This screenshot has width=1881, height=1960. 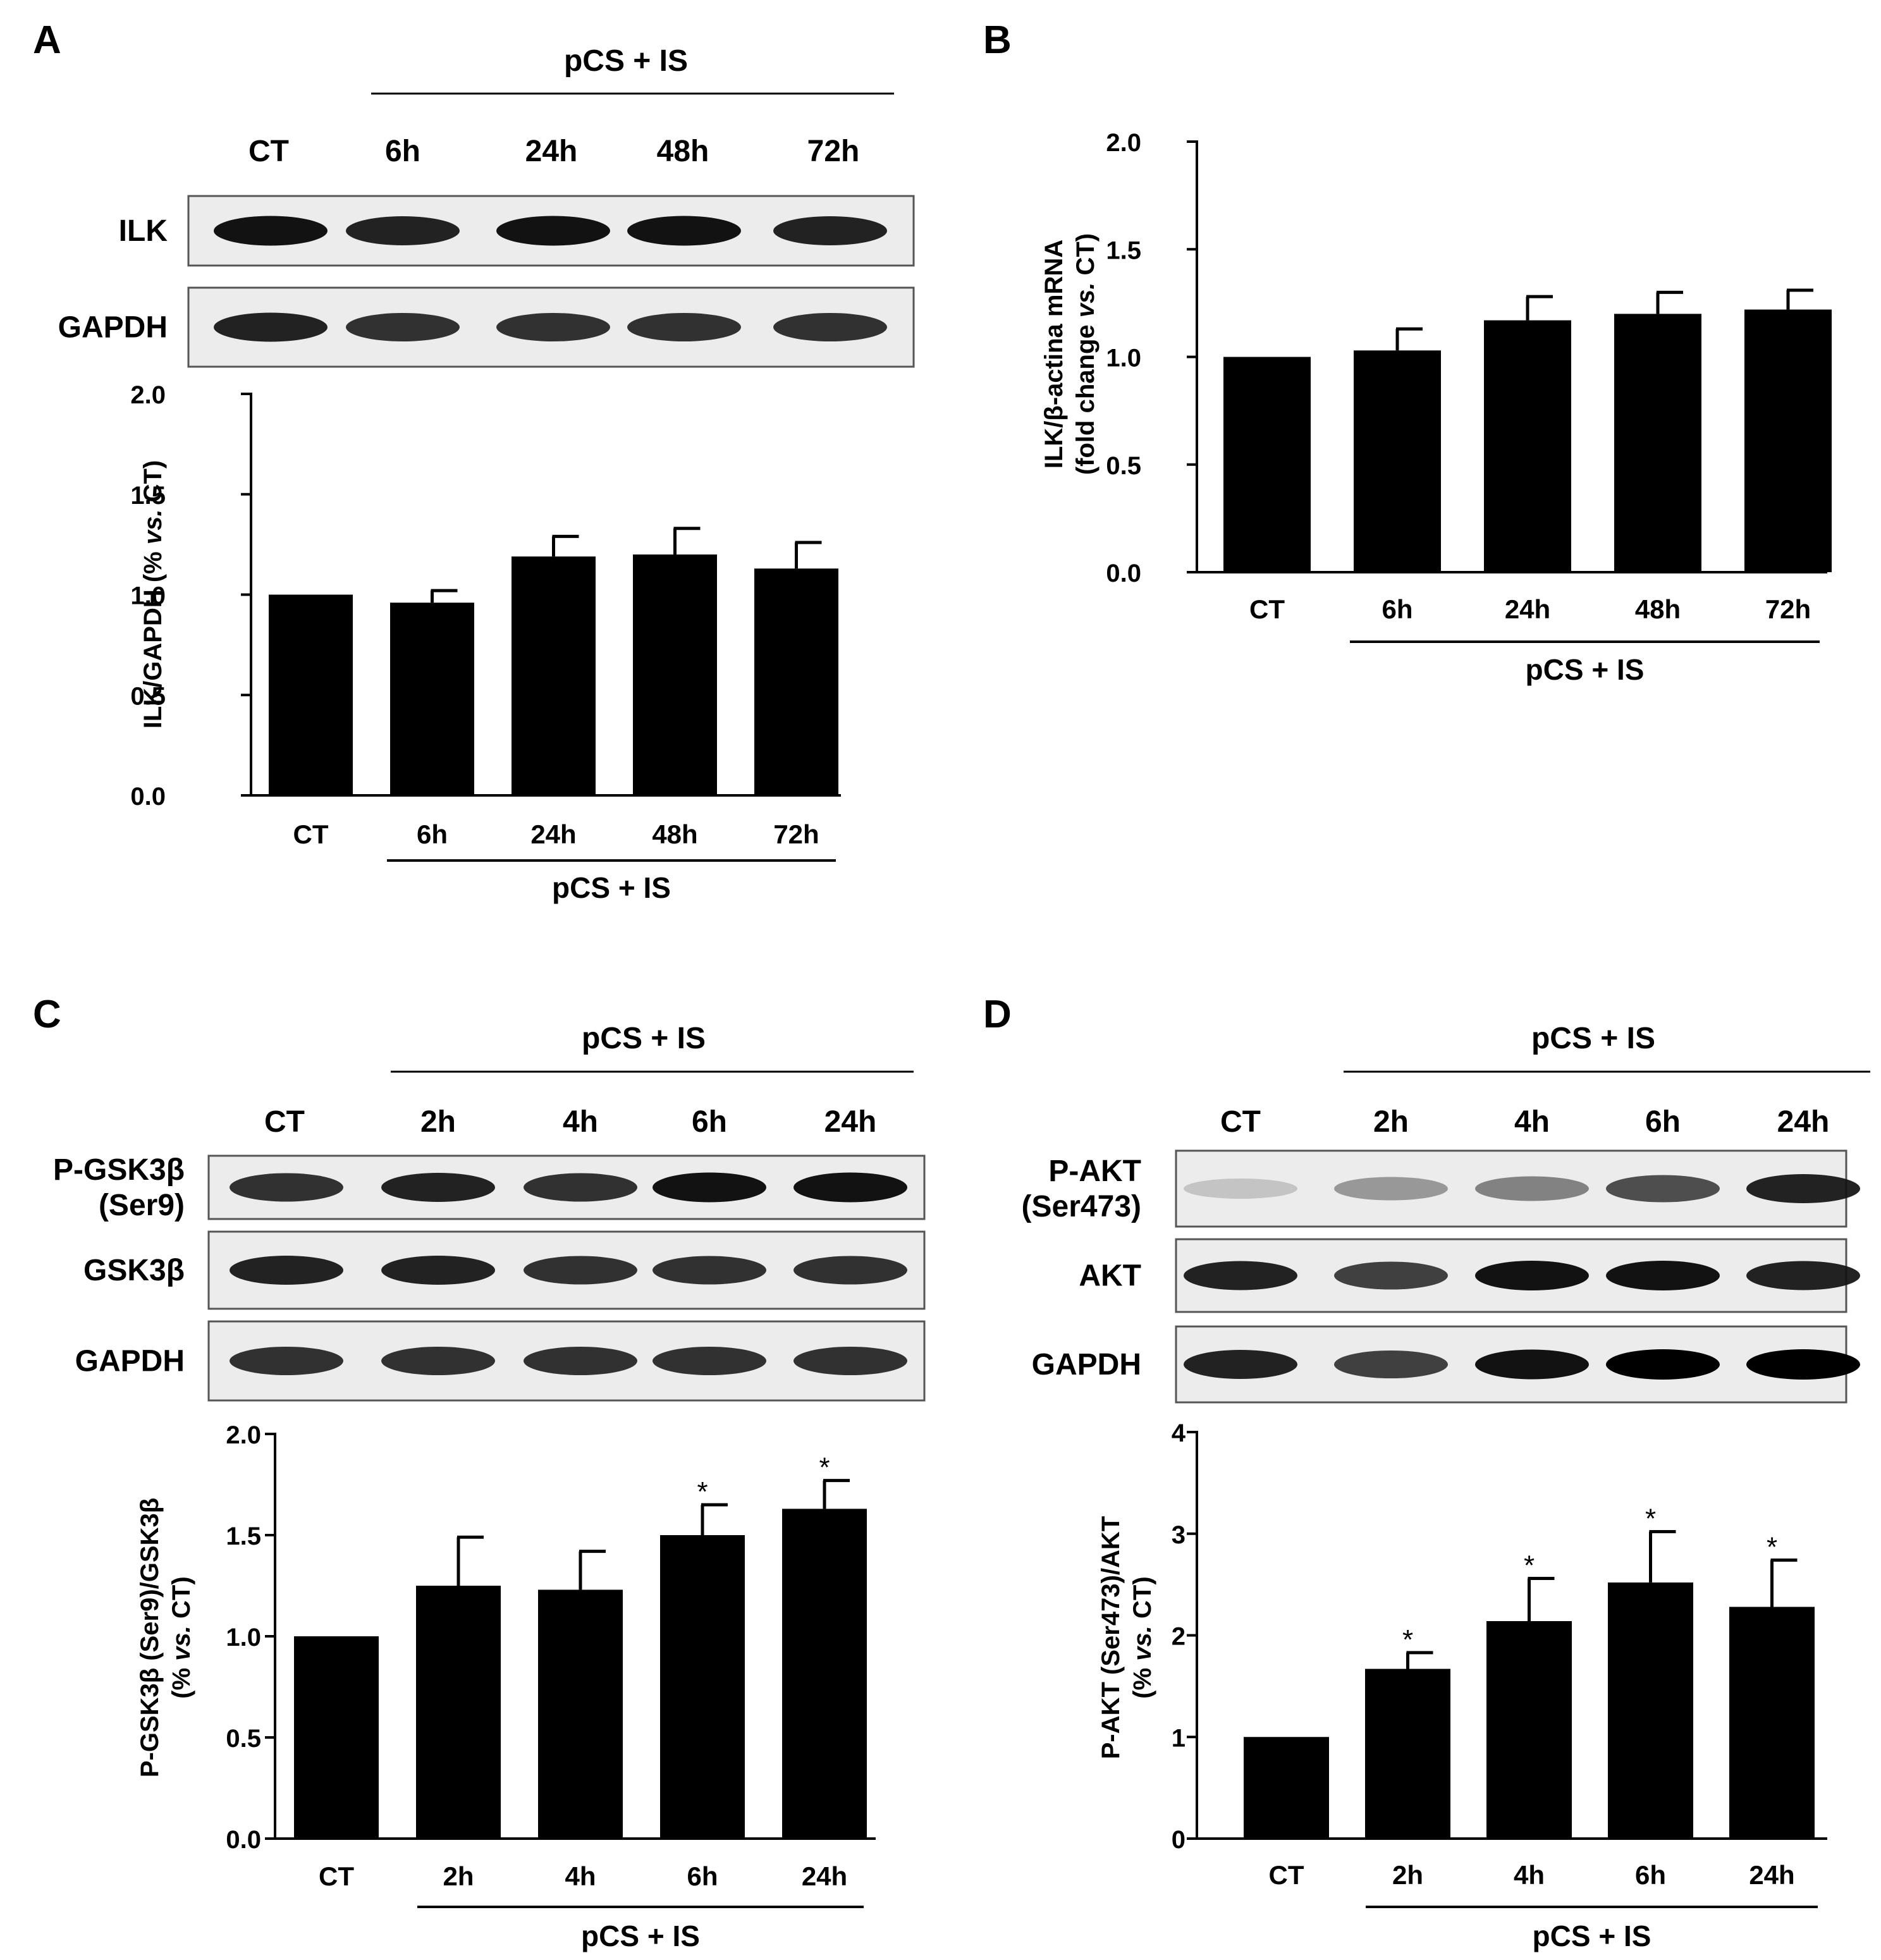 I want to click on blot-c-row-label: GAPDH, so click(x=130, y=1361).